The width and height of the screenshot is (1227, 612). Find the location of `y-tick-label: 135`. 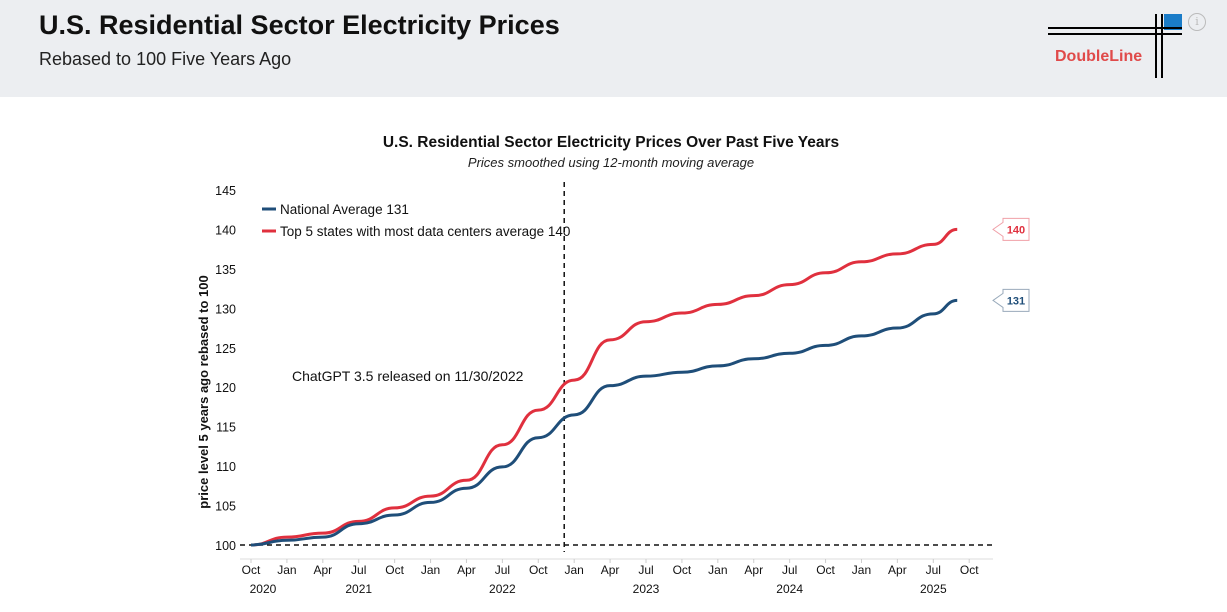

y-tick-label: 135 is located at coordinates (225, 270).